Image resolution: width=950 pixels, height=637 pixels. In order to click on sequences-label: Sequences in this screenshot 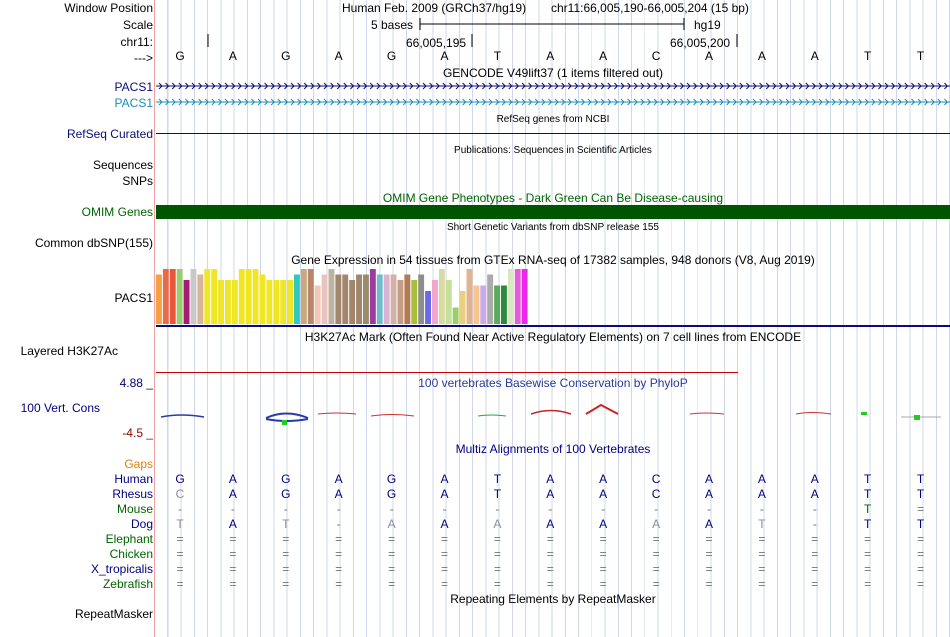, I will do `click(122, 165)`.